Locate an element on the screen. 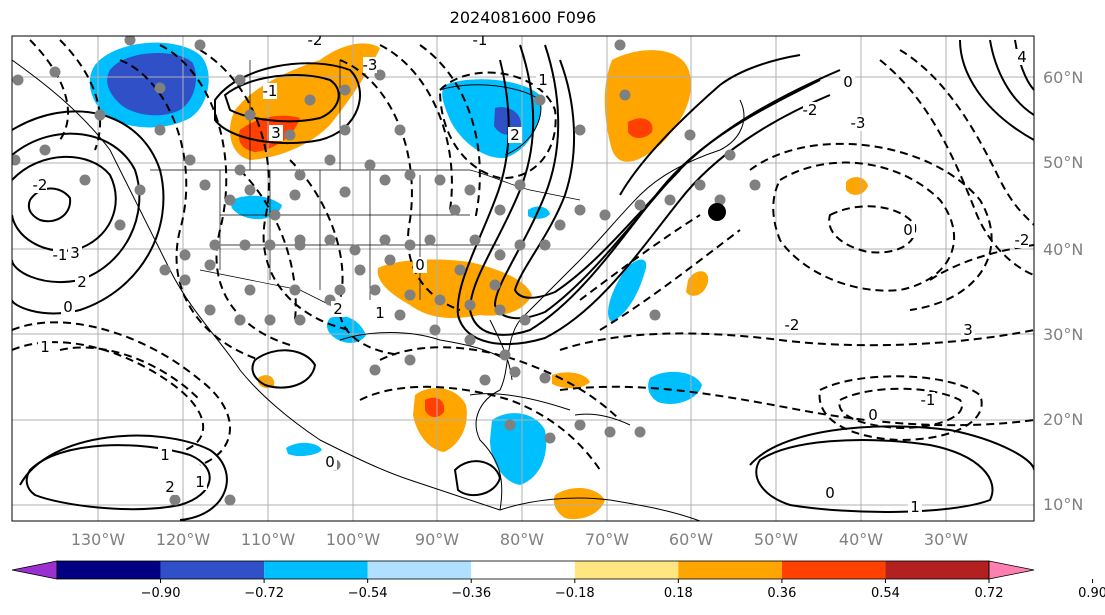 The image size is (1105, 615). contour-label: 3 is located at coordinates (75, 253).